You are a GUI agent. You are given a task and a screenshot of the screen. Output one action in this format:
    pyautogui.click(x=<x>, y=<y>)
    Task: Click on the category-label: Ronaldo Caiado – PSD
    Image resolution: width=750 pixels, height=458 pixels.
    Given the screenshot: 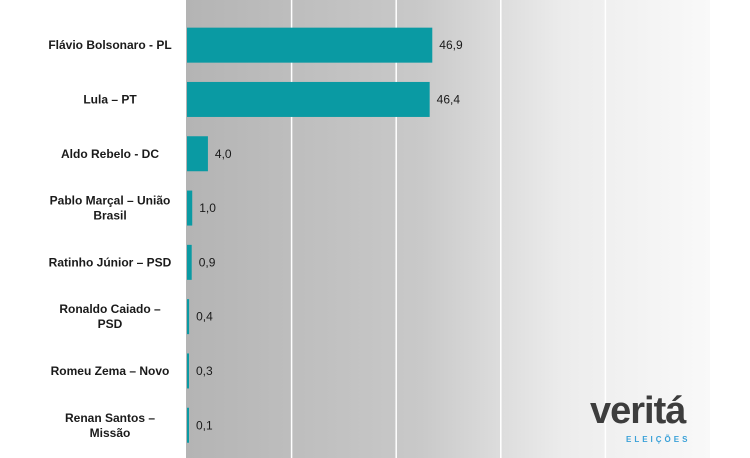 What is the action you would take?
    pyautogui.click(x=110, y=316)
    